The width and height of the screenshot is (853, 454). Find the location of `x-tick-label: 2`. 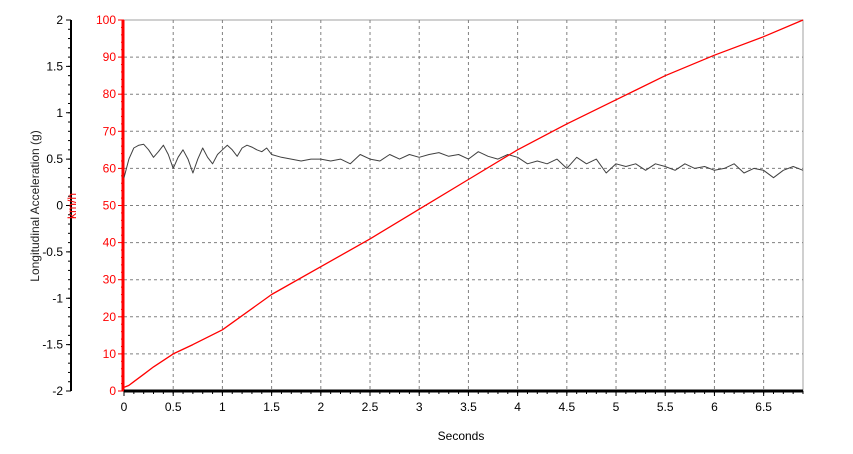

x-tick-label: 2 is located at coordinates (320, 407).